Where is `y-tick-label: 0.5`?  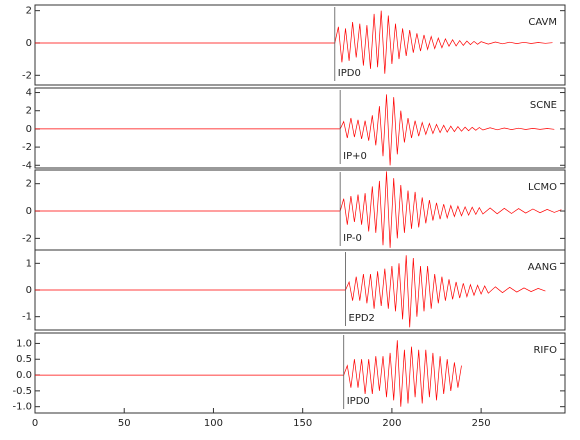 y-tick-label: 0.5 is located at coordinates (24, 359).